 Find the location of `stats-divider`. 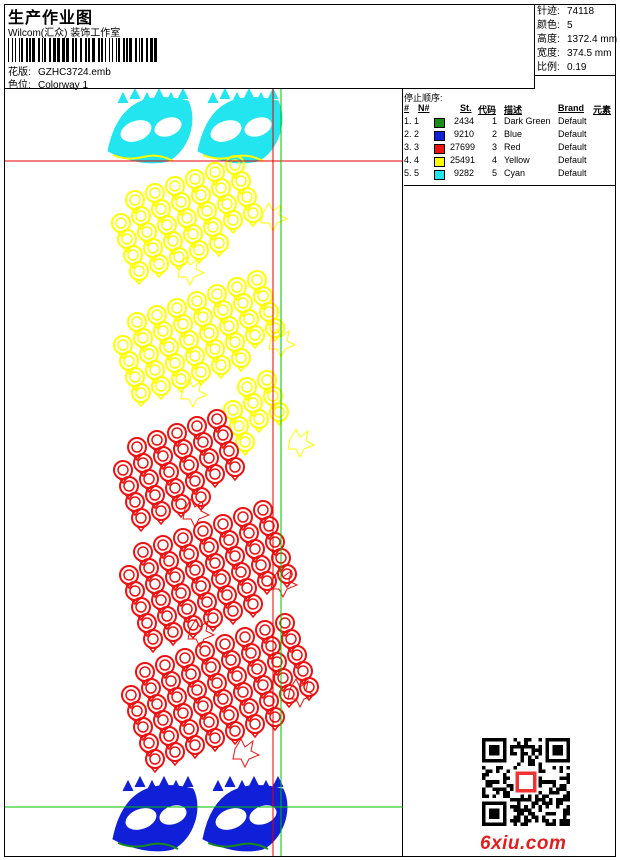

stats-divider is located at coordinates (575, 75).